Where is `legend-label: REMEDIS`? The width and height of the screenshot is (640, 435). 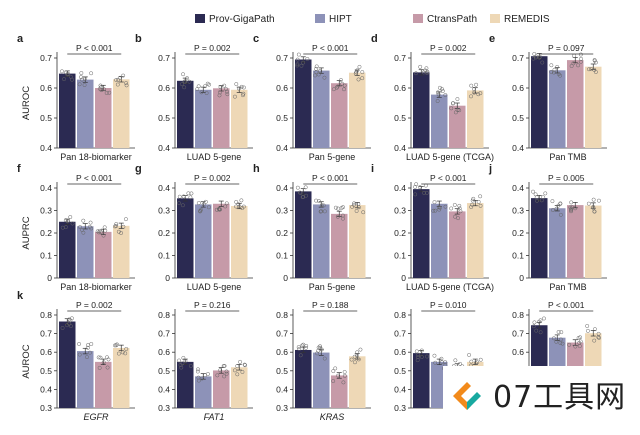 legend-label: REMEDIS is located at coordinates (527, 19).